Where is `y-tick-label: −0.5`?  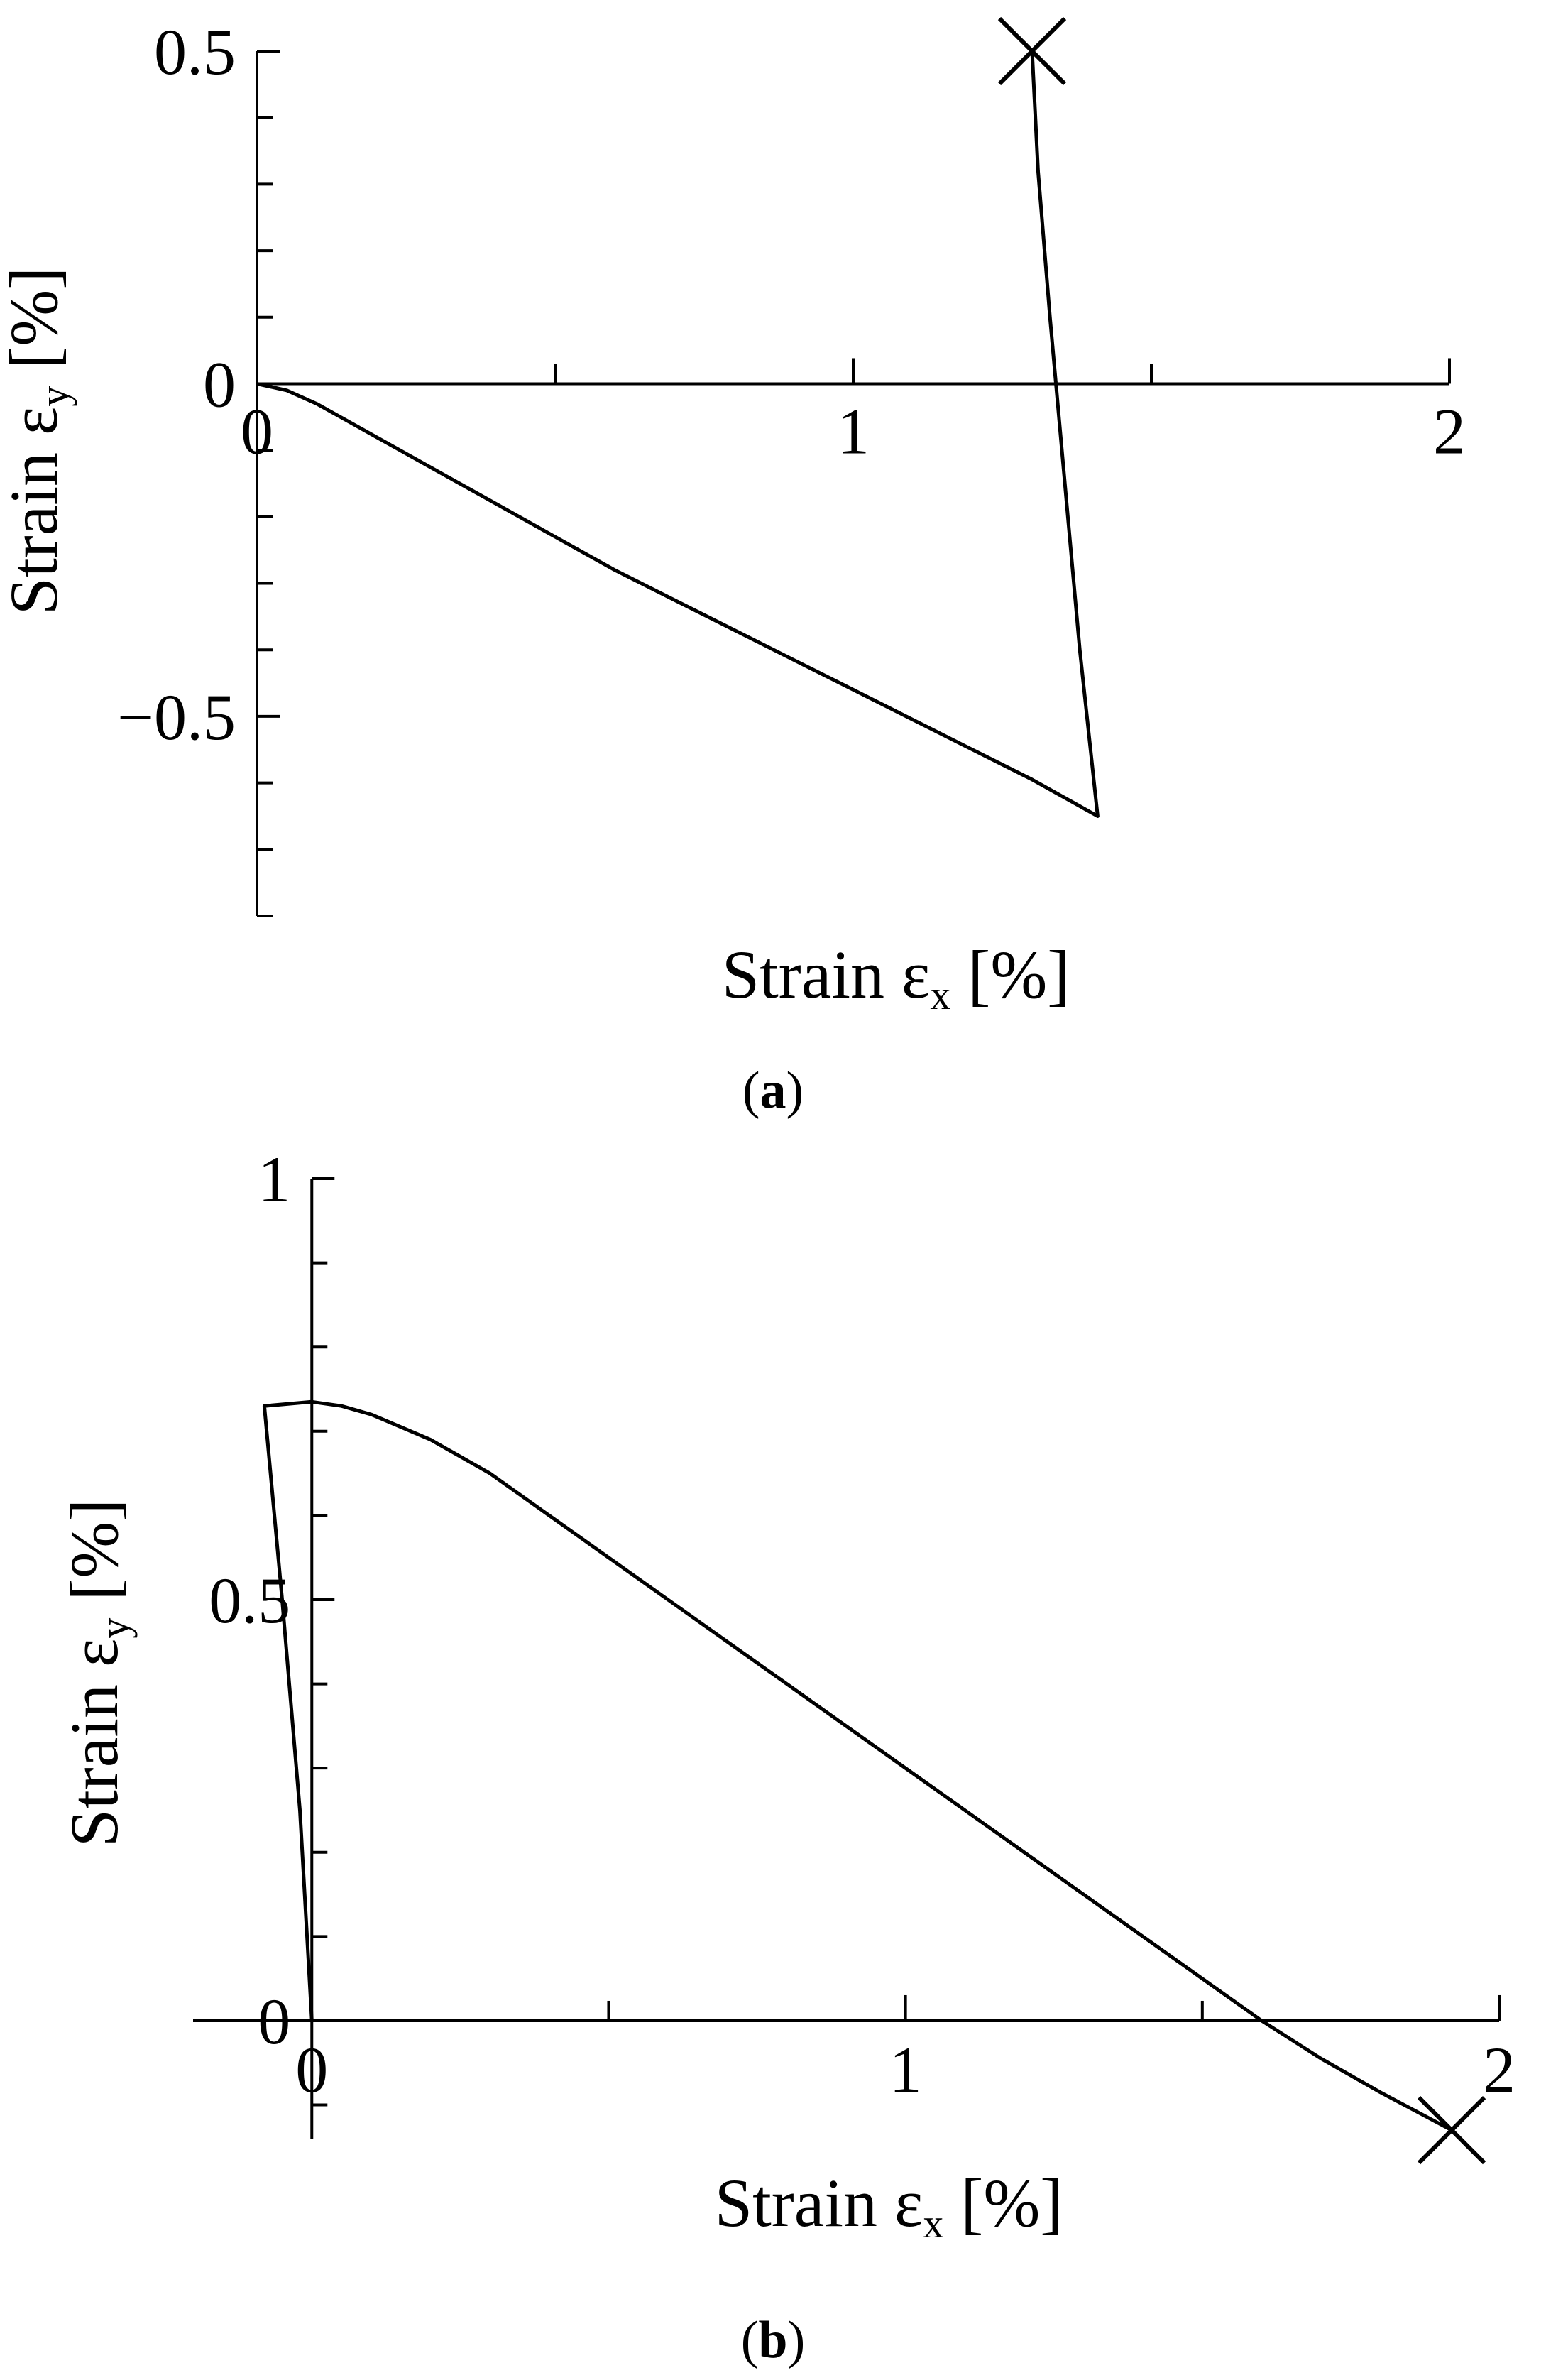
y-tick-label: −0.5 is located at coordinates (176, 717).